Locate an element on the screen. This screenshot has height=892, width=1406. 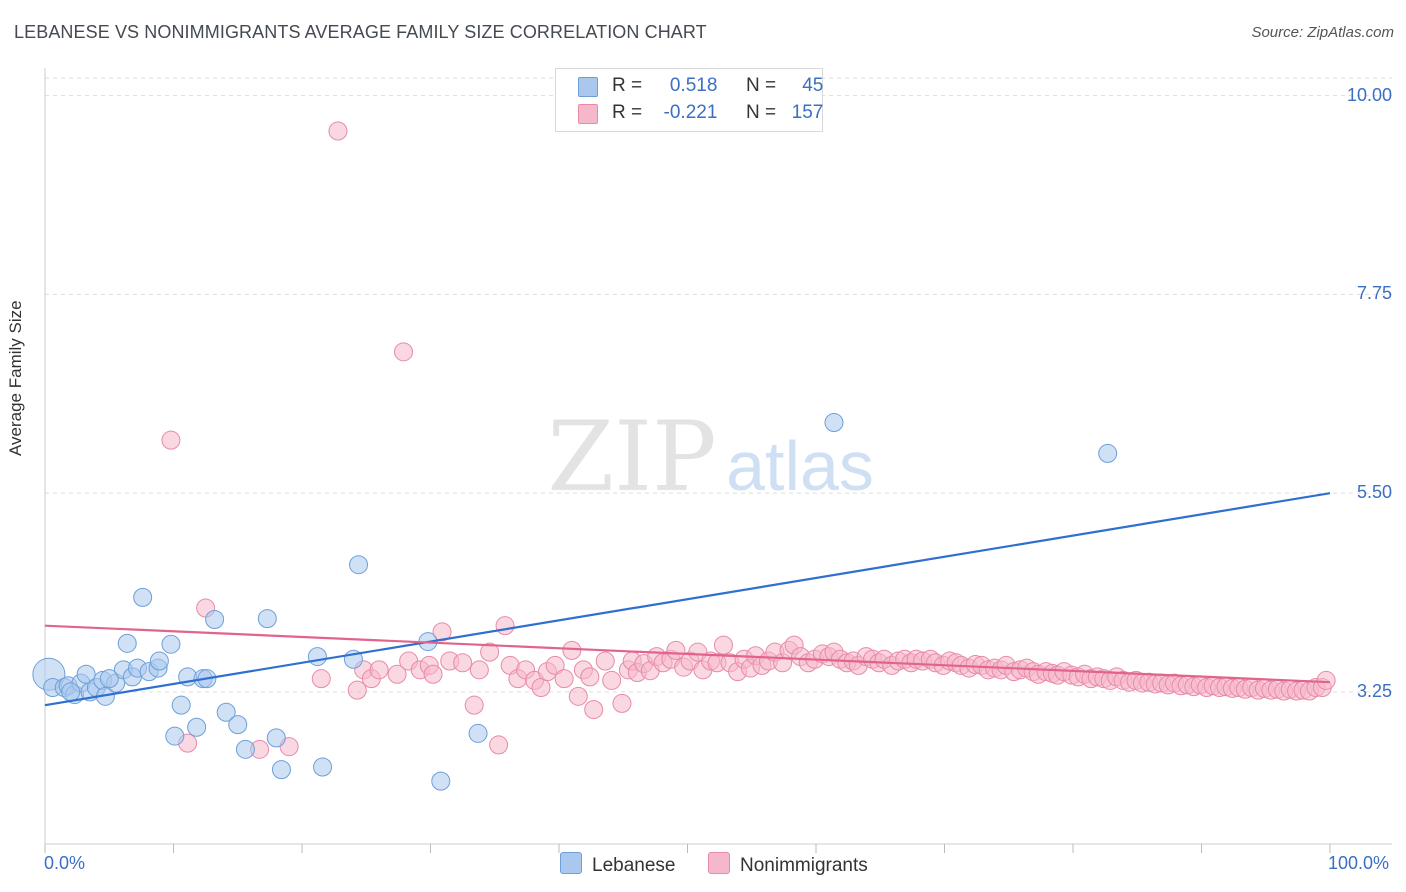
legend-text: R = -0.221 N = 157 is located at coordinates (717, 113).